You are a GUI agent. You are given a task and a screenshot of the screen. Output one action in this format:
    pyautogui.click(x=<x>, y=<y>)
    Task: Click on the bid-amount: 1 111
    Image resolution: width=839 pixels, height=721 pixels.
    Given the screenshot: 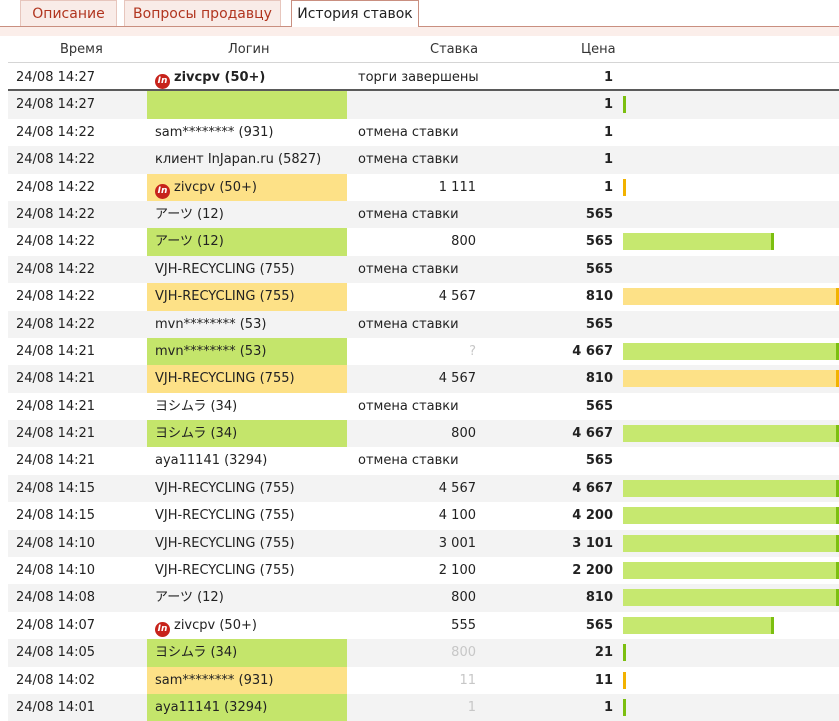 What is the action you would take?
    pyautogui.click(x=457, y=187)
    